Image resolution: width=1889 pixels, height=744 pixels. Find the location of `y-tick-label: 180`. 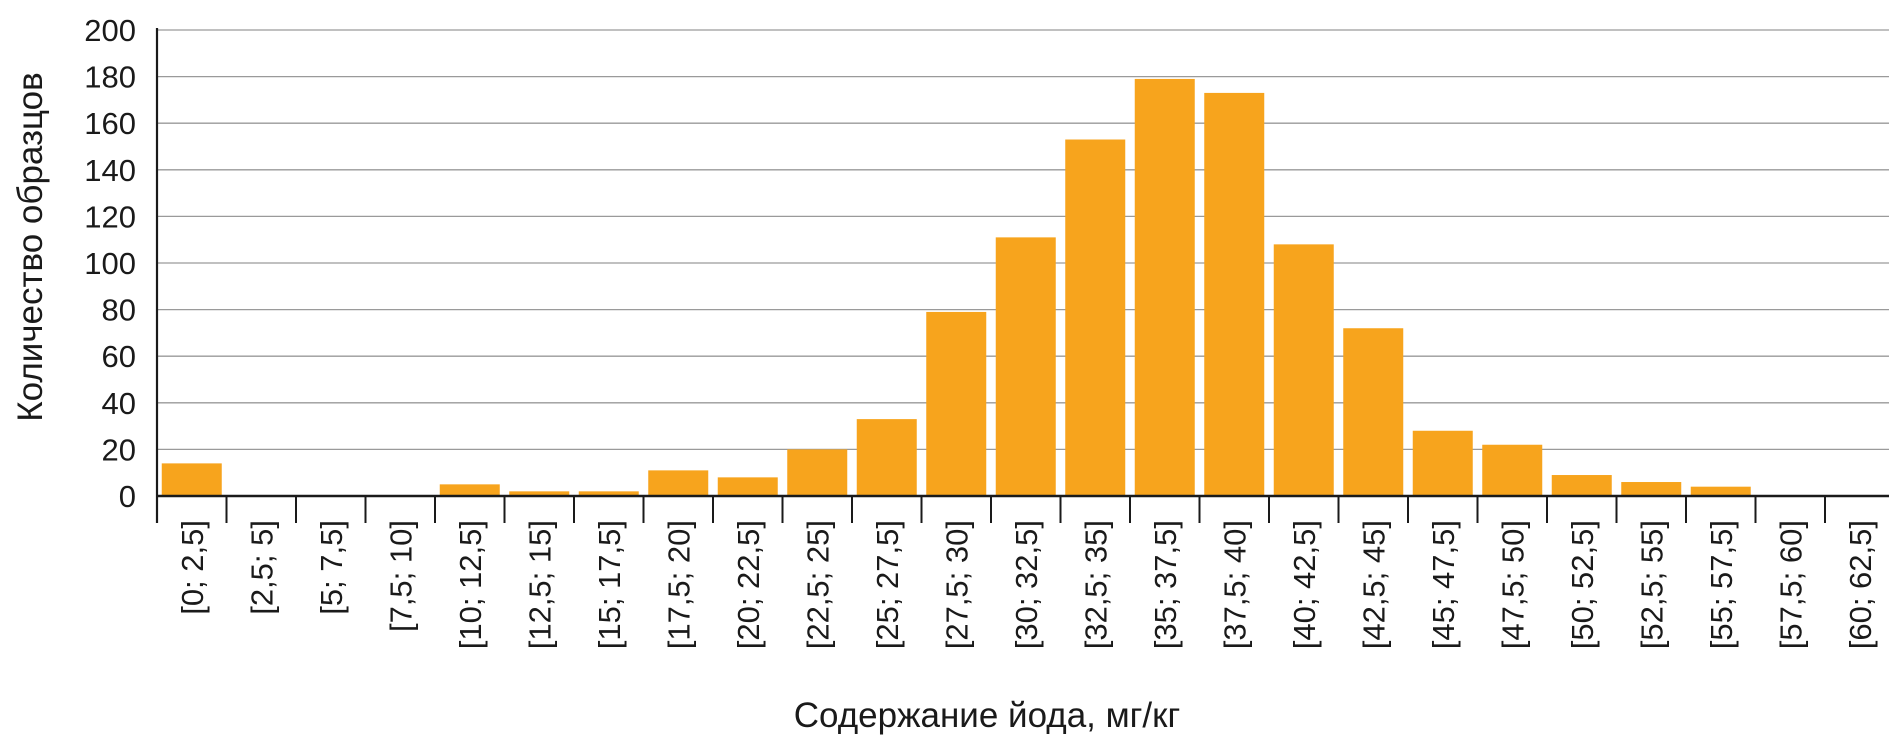

y-tick-label: 180 is located at coordinates (110, 77).